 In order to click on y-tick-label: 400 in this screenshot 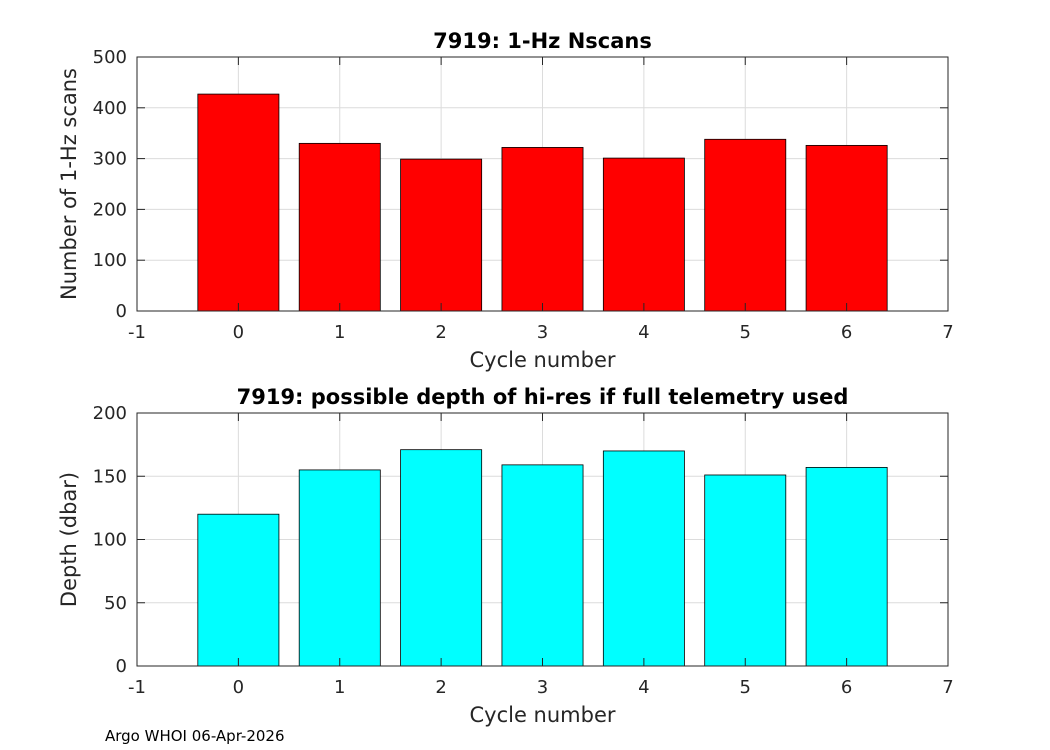, I will do `click(110, 108)`.